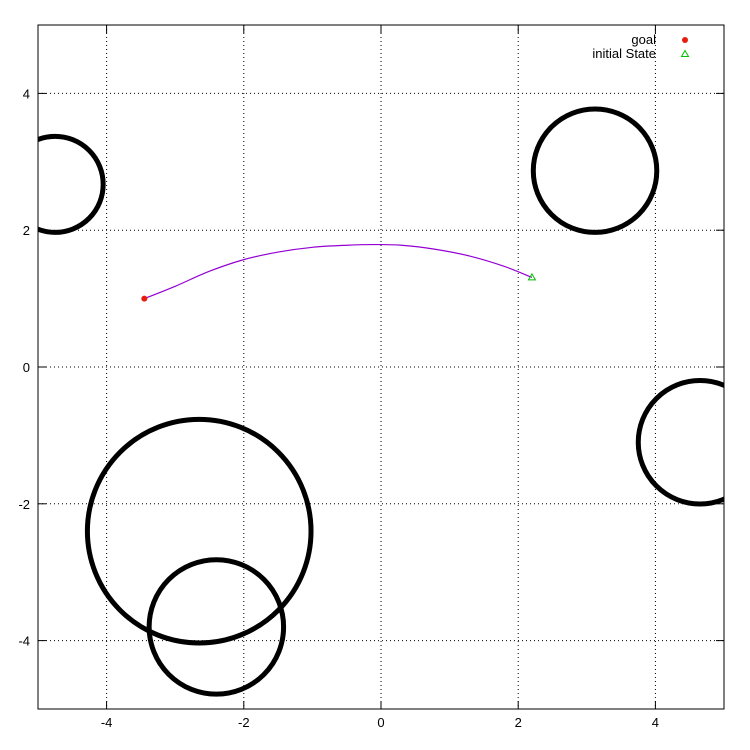 Image resolution: width=750 pixels, height=750 pixels. Describe the element at coordinates (643, 39) in the screenshot. I see `legend-label: goal` at that location.